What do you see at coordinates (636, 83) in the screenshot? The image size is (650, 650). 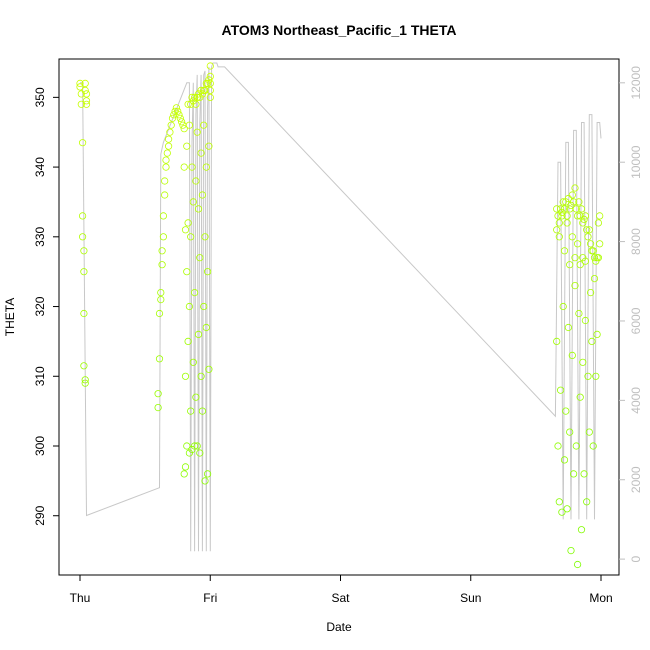 I see `y2-tick-label: 12000` at bounding box center [636, 83].